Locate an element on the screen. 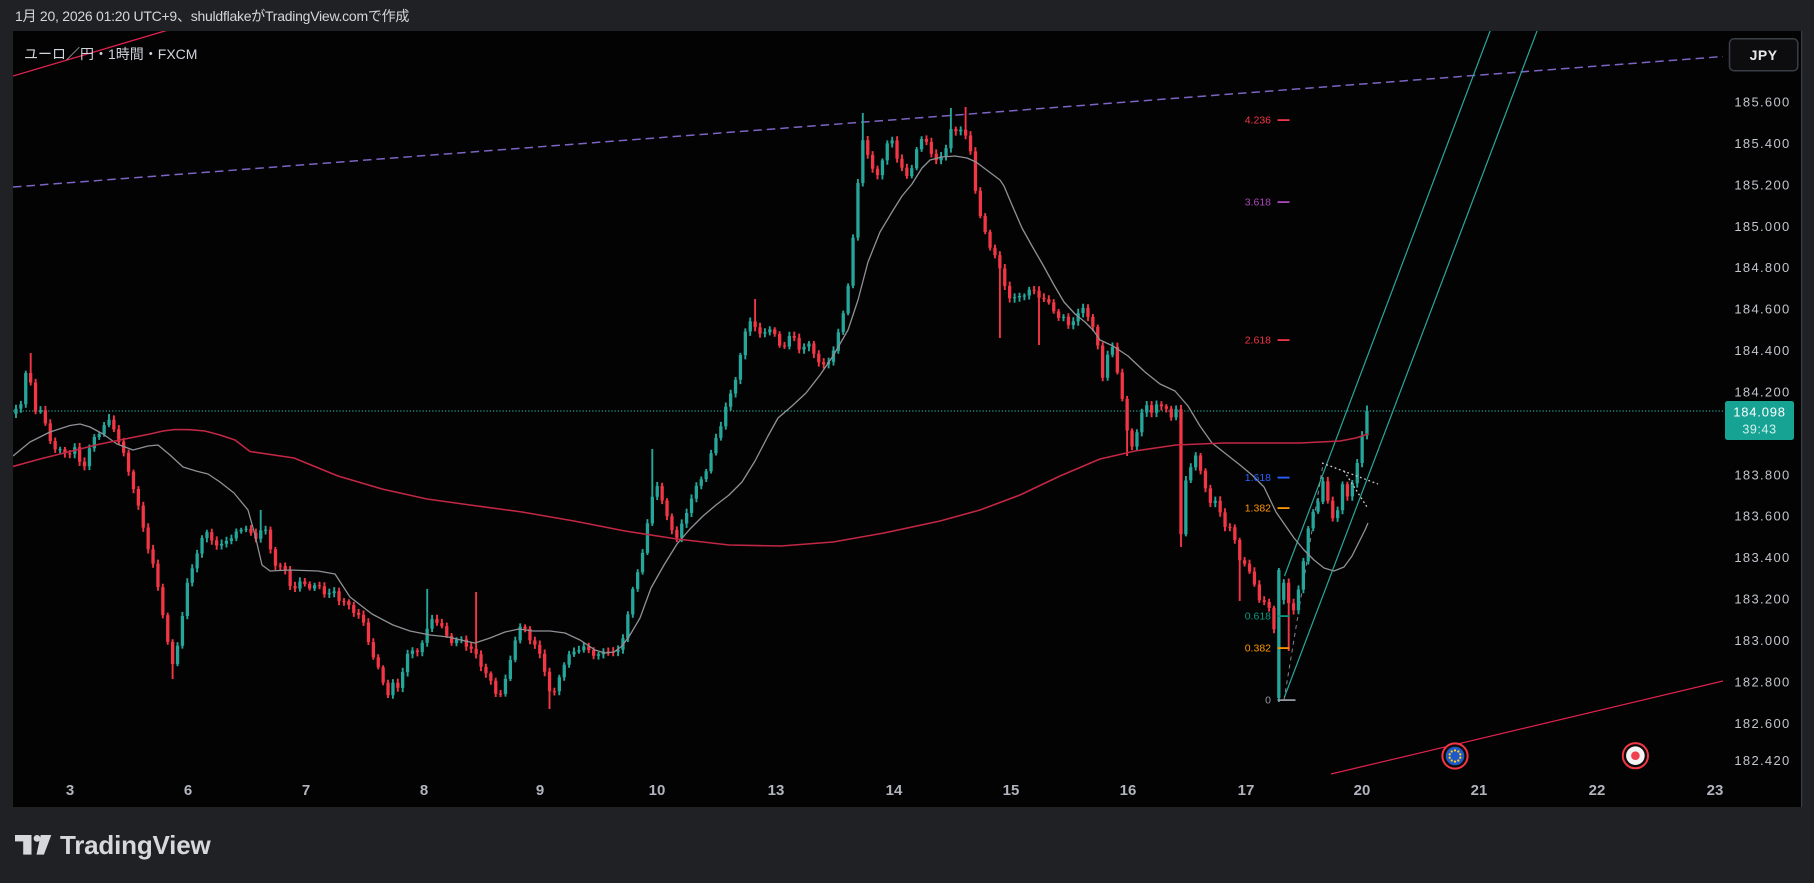 This screenshot has width=1814, height=883. svg-text: 10 is located at coordinates (657, 790).